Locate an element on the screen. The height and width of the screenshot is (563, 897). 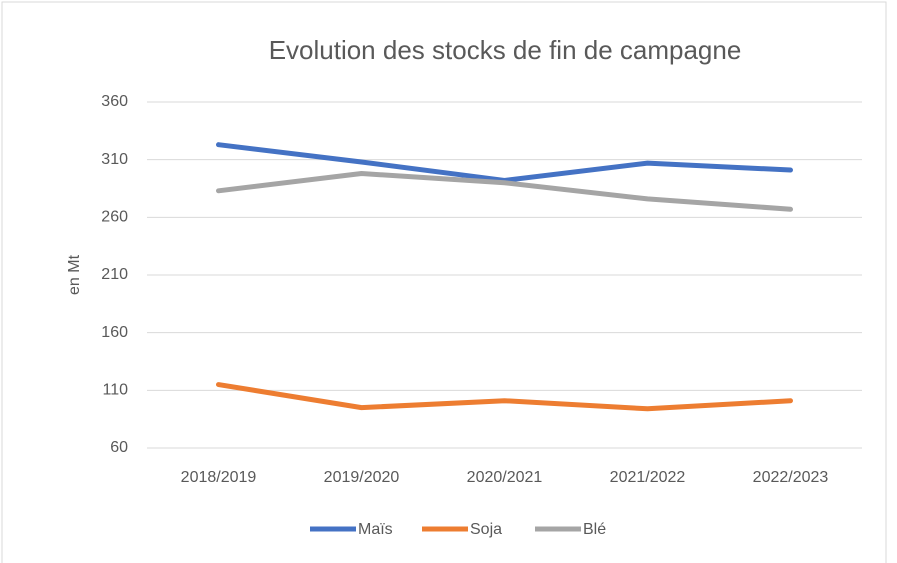
x-tick-label: 2022/2023 is located at coordinates (791, 477).